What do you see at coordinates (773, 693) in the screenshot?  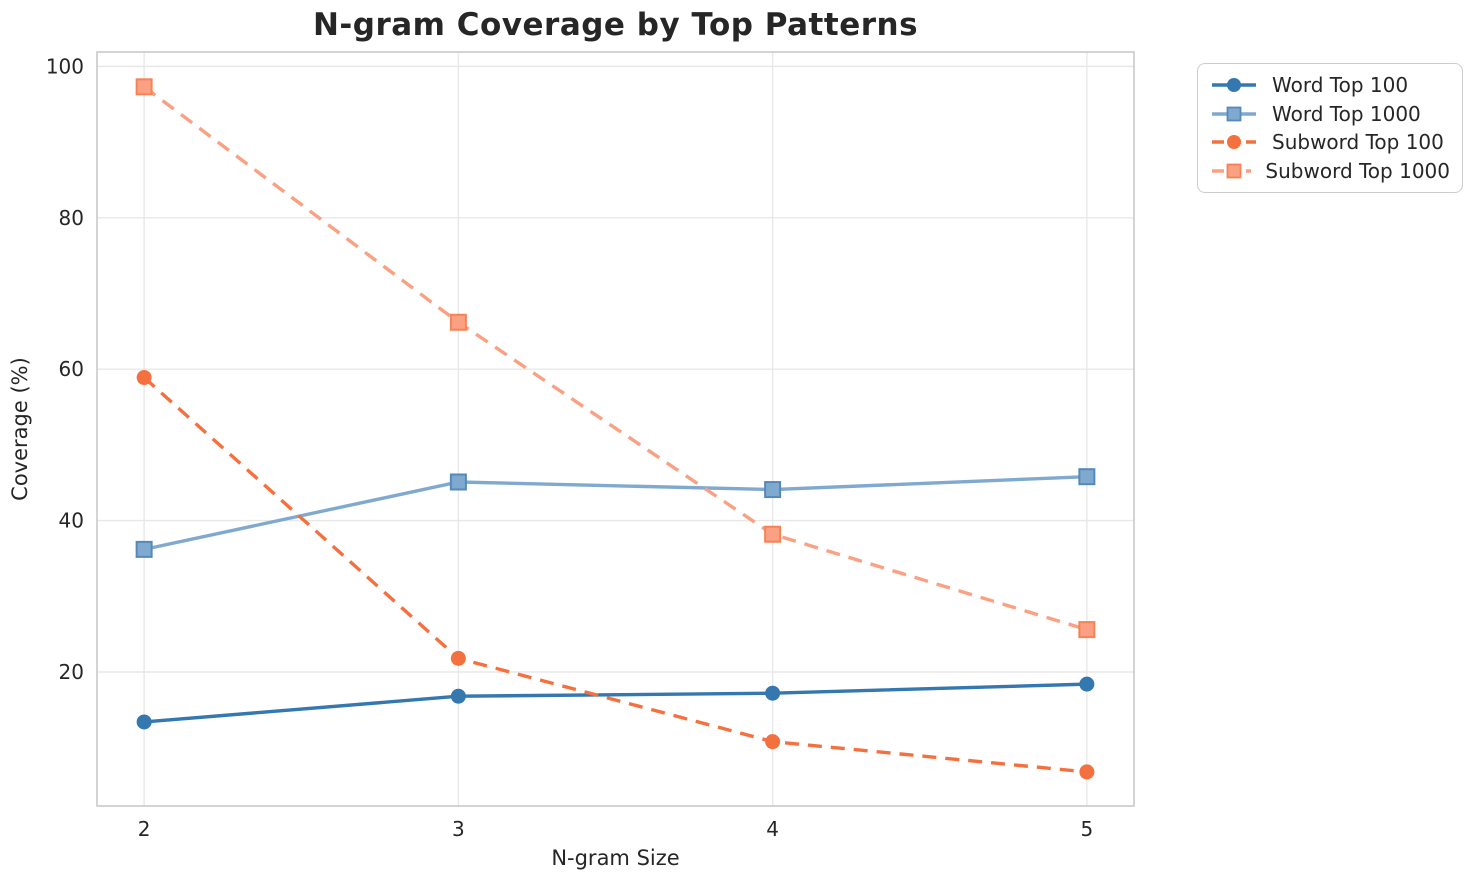 I see `marker-word-top-100-x4` at bounding box center [773, 693].